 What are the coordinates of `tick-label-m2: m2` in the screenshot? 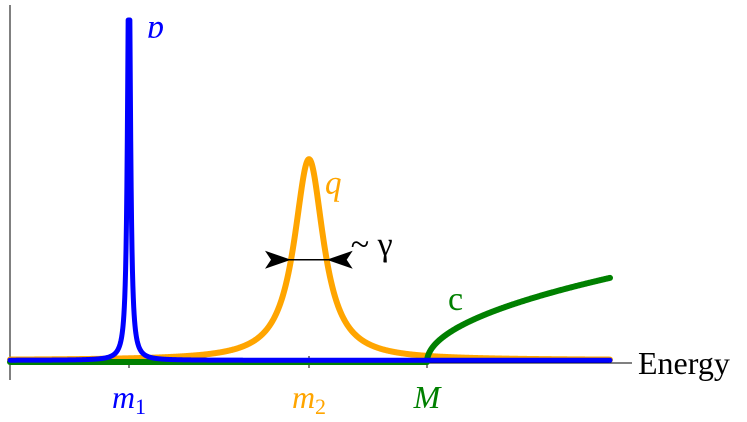 It's located at (309, 399).